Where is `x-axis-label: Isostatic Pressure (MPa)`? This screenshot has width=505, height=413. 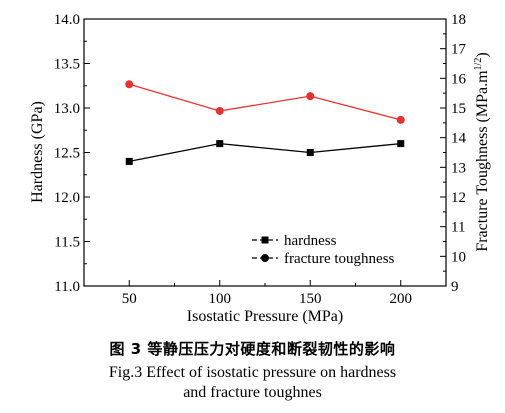
x-axis-label: Isostatic Pressure (MPa) is located at coordinates (265, 316).